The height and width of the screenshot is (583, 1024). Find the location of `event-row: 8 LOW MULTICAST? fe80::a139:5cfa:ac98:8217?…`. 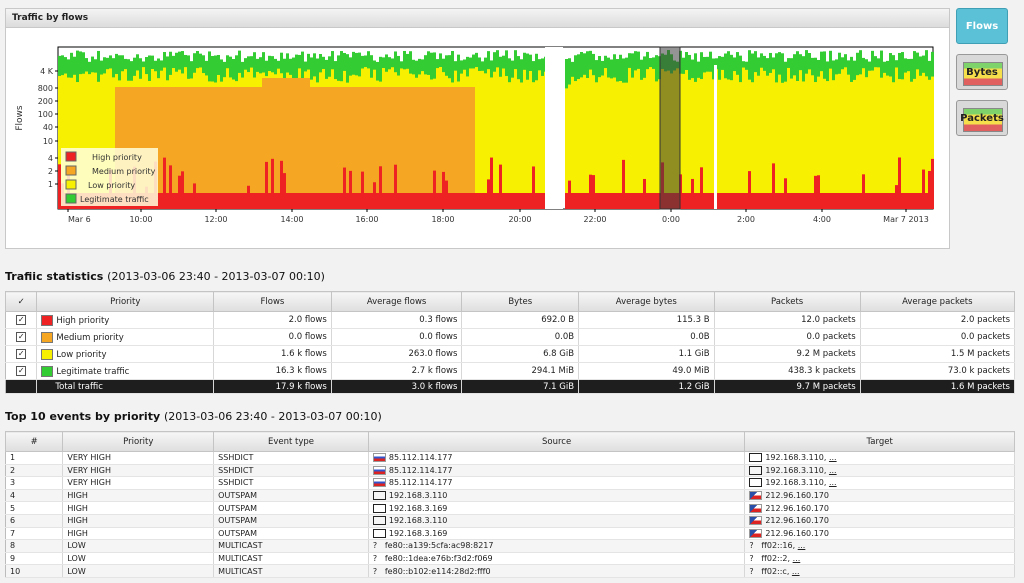

event-row: 8 LOW MULTICAST? fe80::a139:5cfa:ac98:8217?… is located at coordinates (510, 546).